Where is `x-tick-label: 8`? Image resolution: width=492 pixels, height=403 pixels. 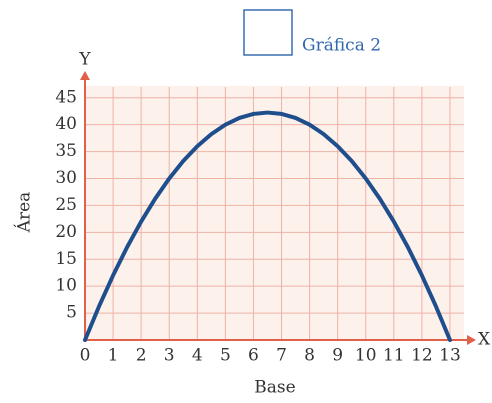
x-tick-label: 8 is located at coordinates (309, 356).